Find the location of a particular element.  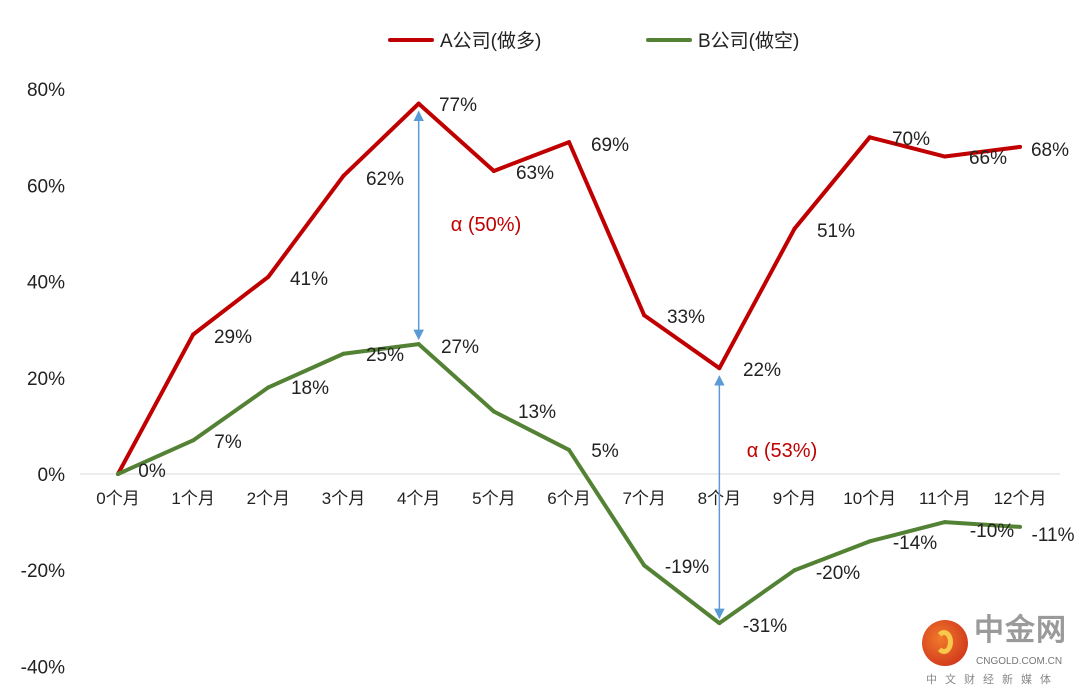

data-label-a: 29% is located at coordinates (233, 337).